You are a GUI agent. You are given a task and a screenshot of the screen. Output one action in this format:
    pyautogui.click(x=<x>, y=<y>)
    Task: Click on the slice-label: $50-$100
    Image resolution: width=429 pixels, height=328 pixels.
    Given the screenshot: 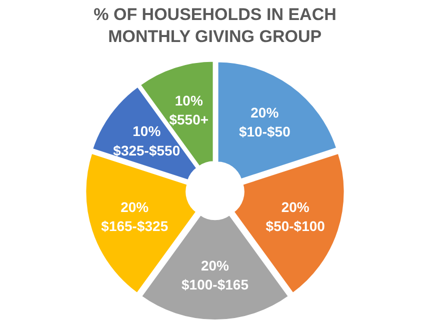 What is the action you would take?
    pyautogui.click(x=296, y=226)
    